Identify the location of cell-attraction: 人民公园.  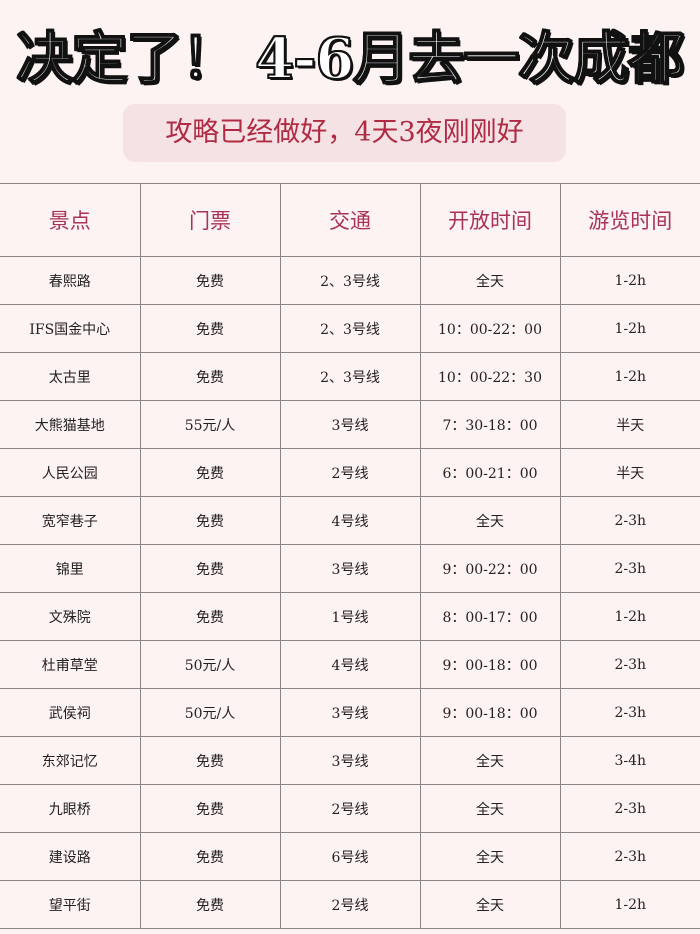
(70, 472).